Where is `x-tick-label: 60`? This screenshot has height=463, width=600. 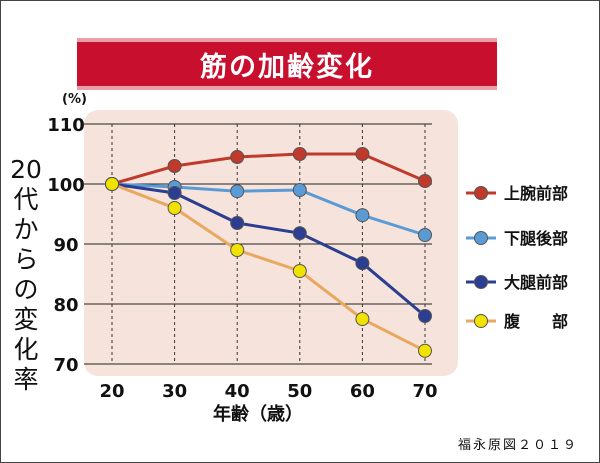 x-tick-label: 60 is located at coordinates (362, 391).